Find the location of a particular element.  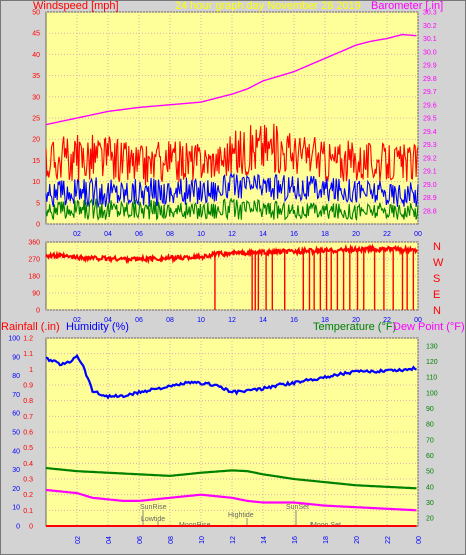

humidity-tick-label: 70 is located at coordinates (16, 395).